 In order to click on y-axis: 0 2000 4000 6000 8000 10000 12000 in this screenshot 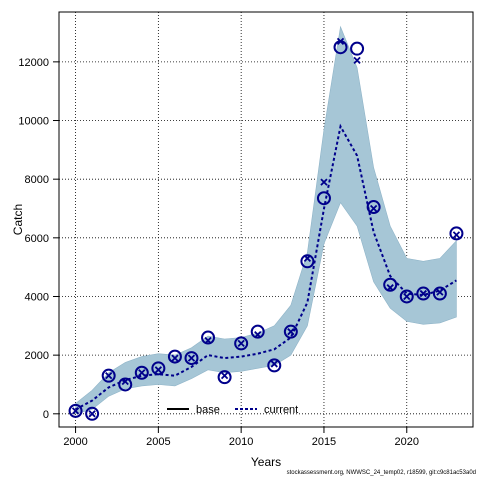, I will do `click(38, 239)`.